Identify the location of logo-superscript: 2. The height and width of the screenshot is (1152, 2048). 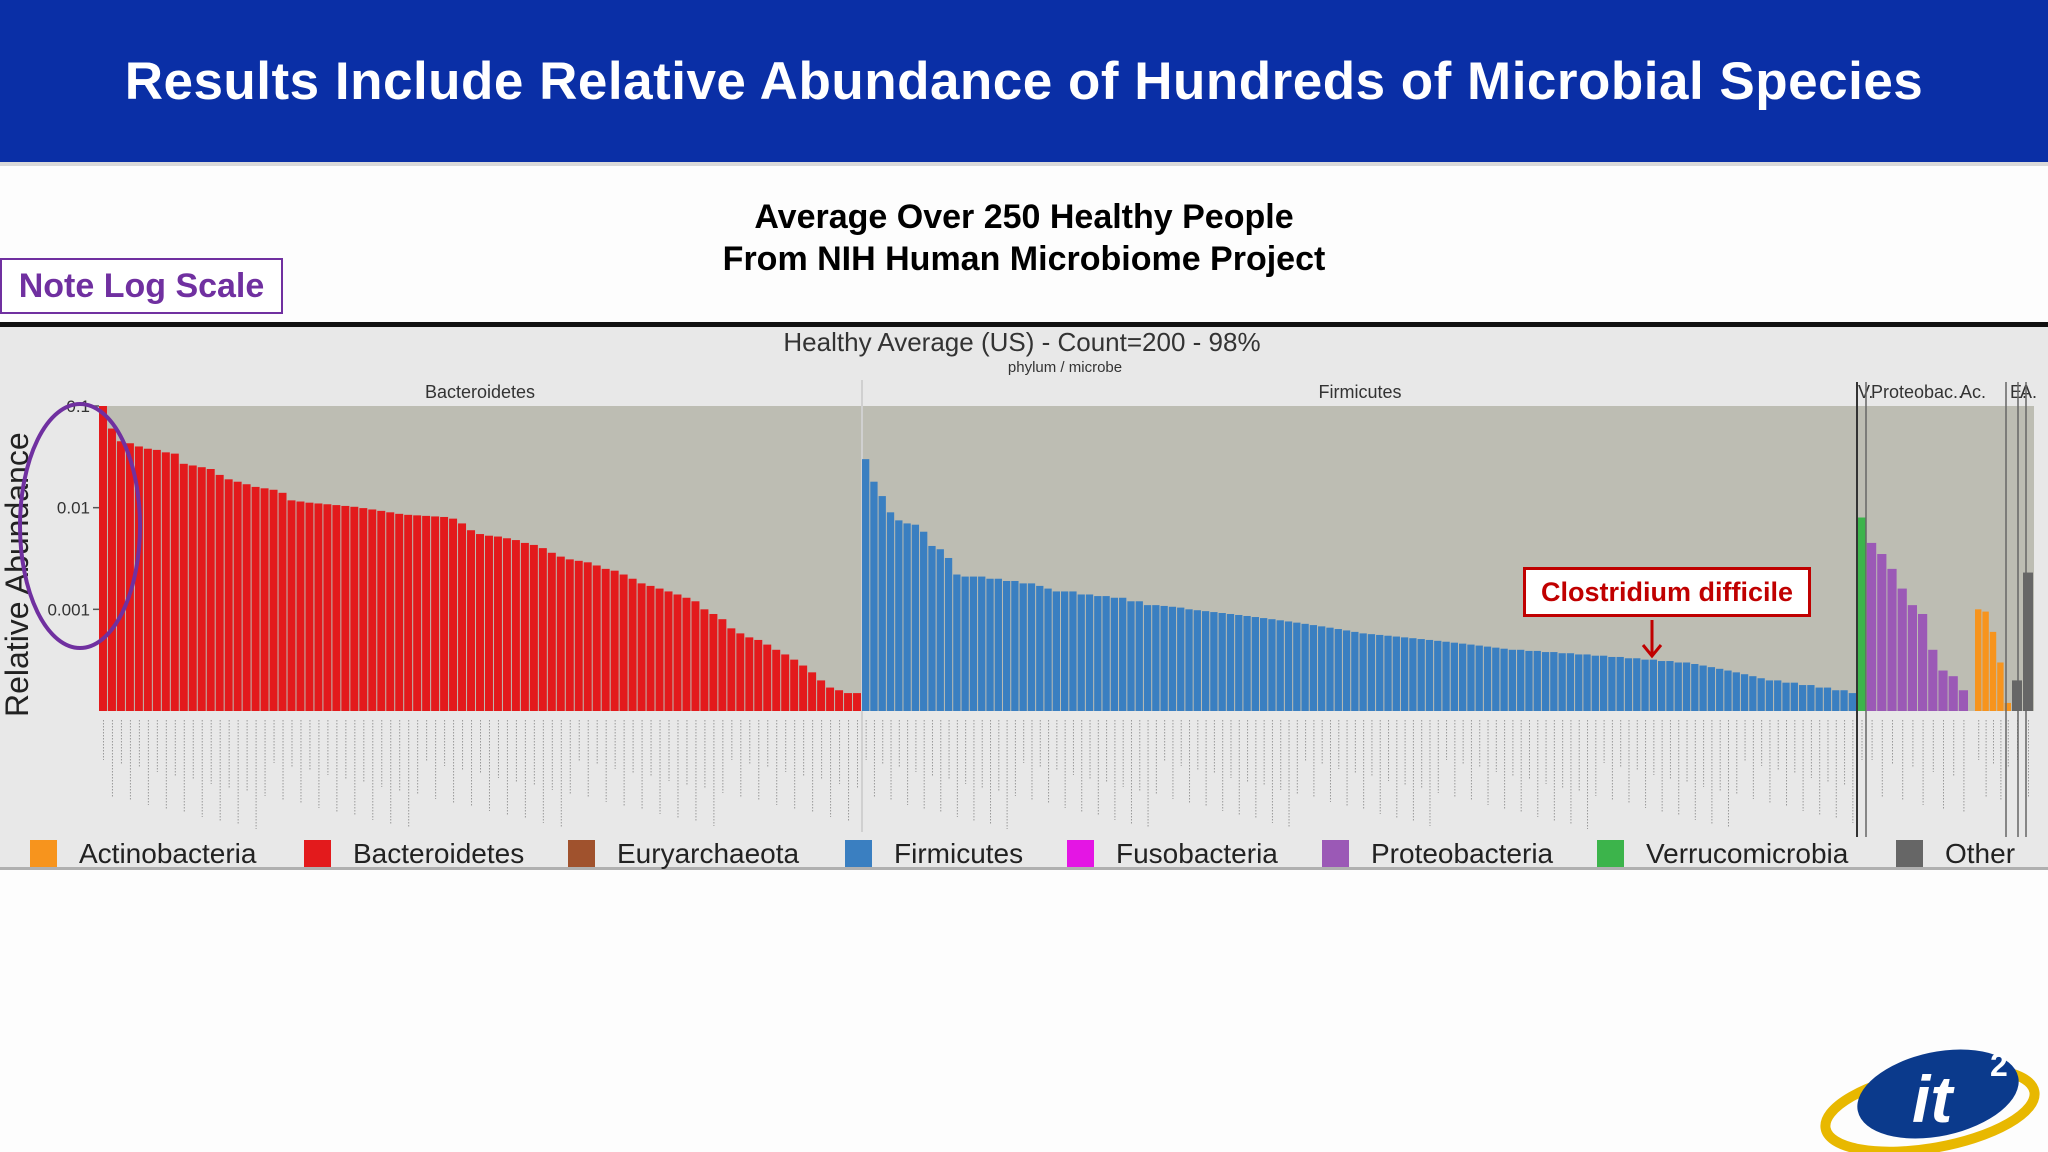
(1999, 1065).